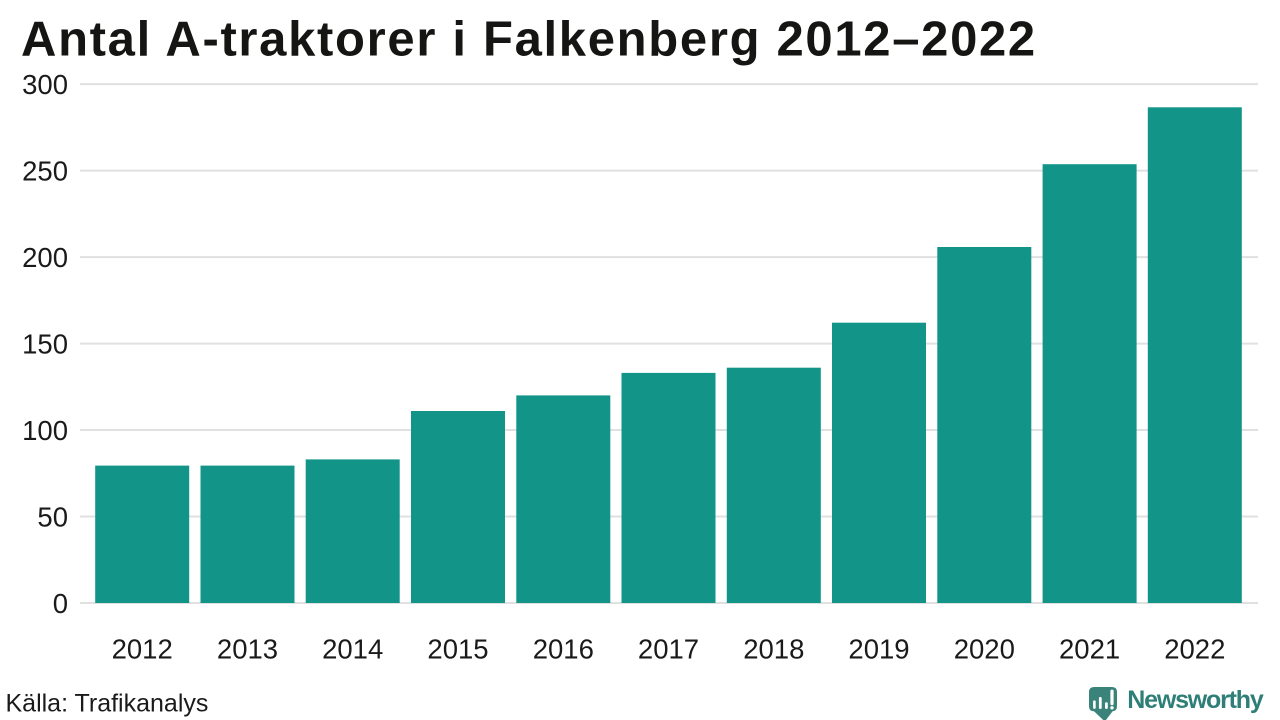 This screenshot has height=720, width=1280. What do you see at coordinates (878, 648) in the screenshot?
I see `svg-text: 2019` at bounding box center [878, 648].